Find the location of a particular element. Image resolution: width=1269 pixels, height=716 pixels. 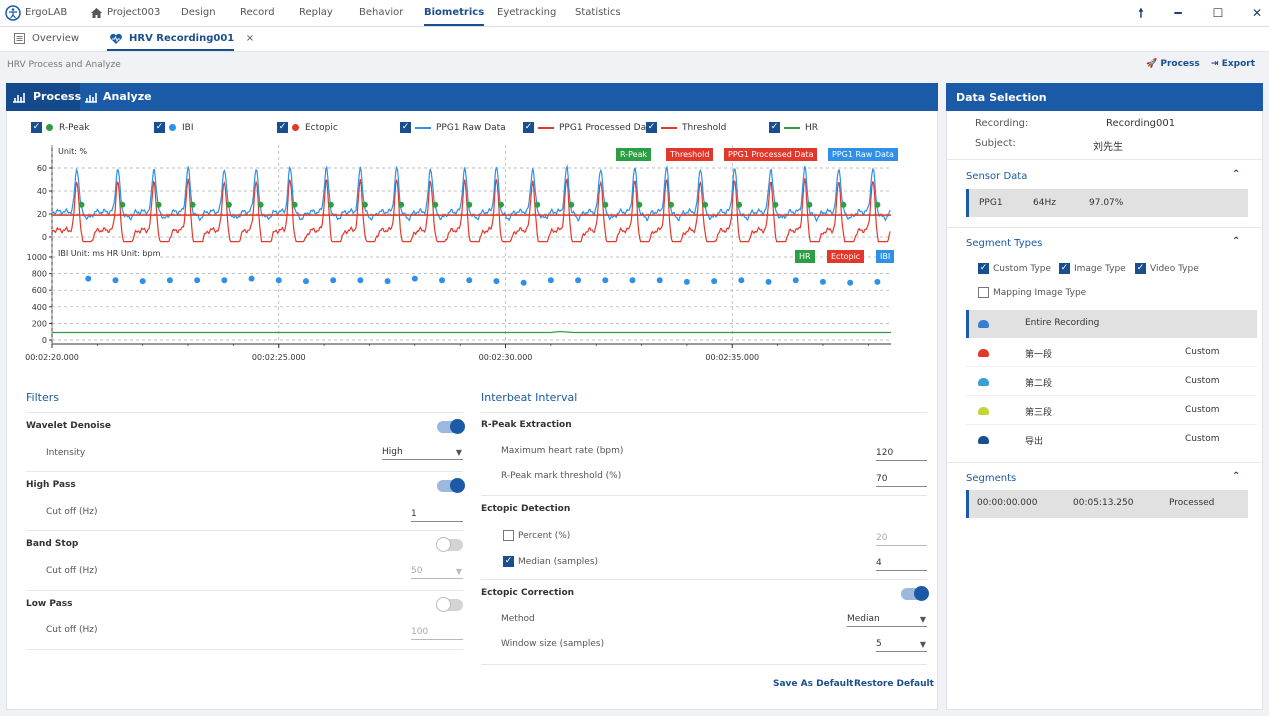

page-subtitle: HRV Process and Analyze is located at coordinates (64, 65).